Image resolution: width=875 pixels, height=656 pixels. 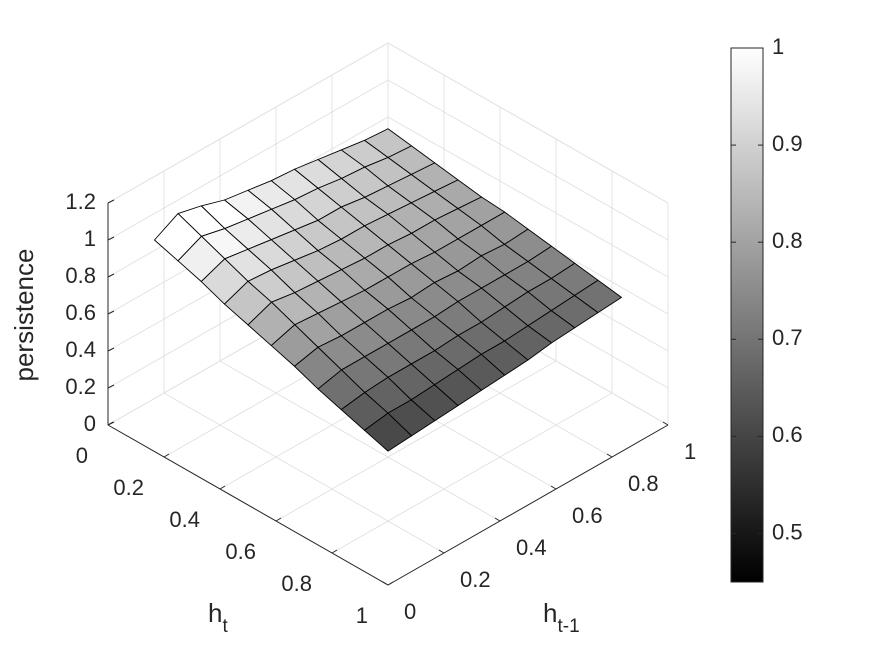 I want to click on colorbar-tick-label: 0.5, so click(x=787, y=531).